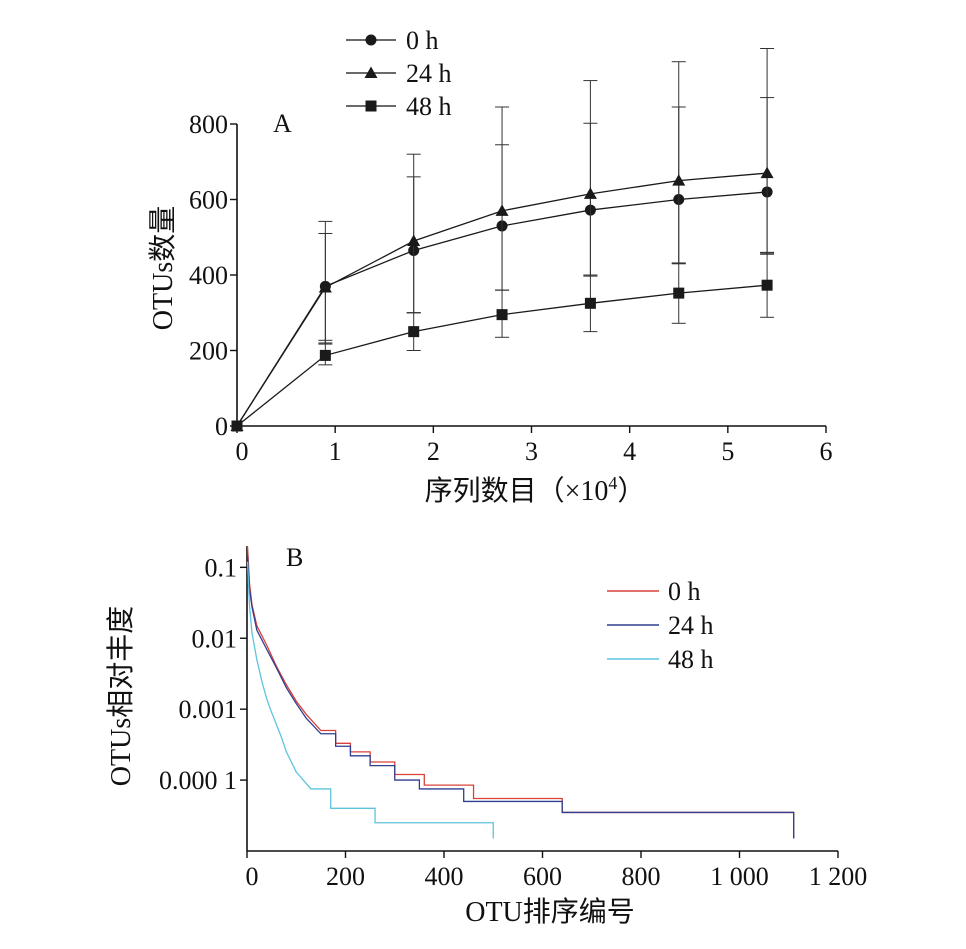 This screenshot has height=949, width=966. What do you see at coordinates (660, 659) in the screenshot?
I see `legend-b-item: 48 h` at bounding box center [660, 659].